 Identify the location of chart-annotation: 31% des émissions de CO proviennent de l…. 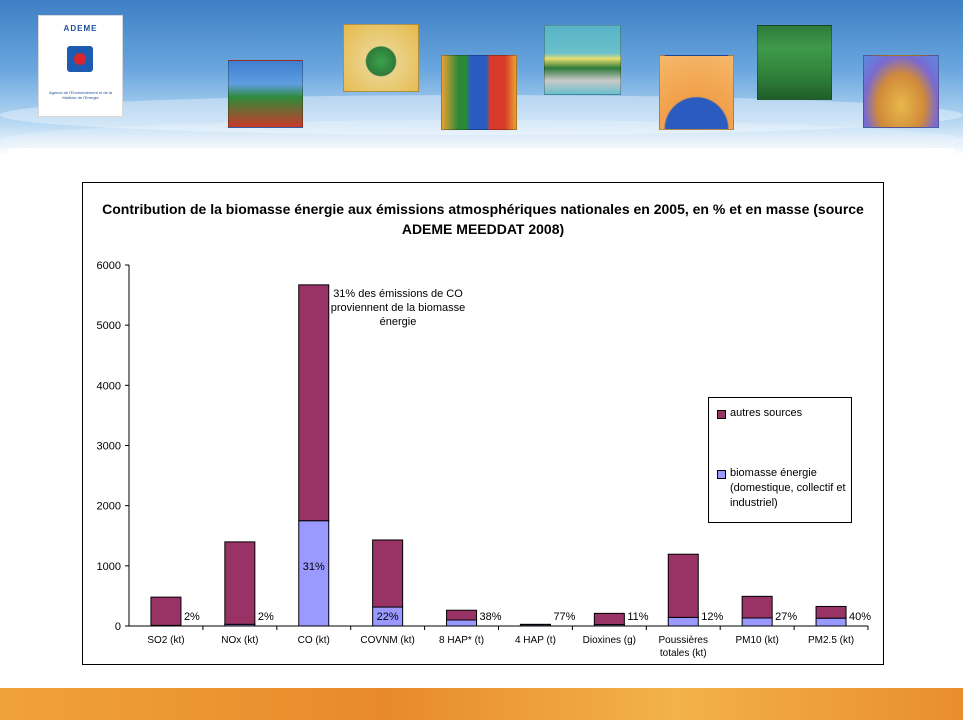
(398, 308).